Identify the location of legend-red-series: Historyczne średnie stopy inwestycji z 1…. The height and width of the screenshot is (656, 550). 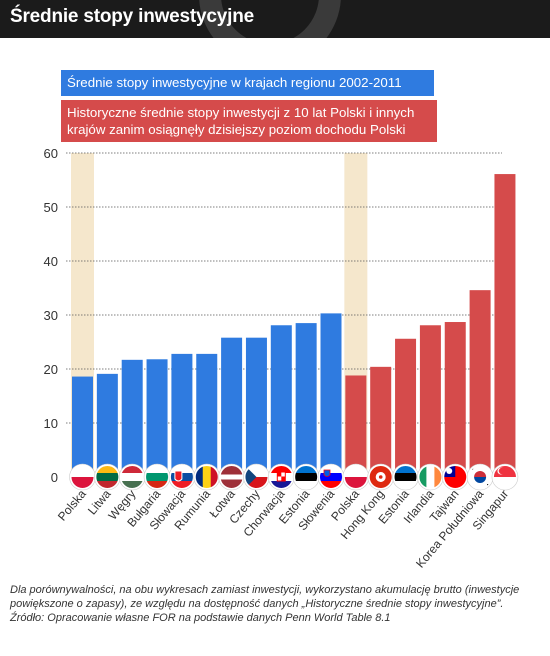
(249, 121).